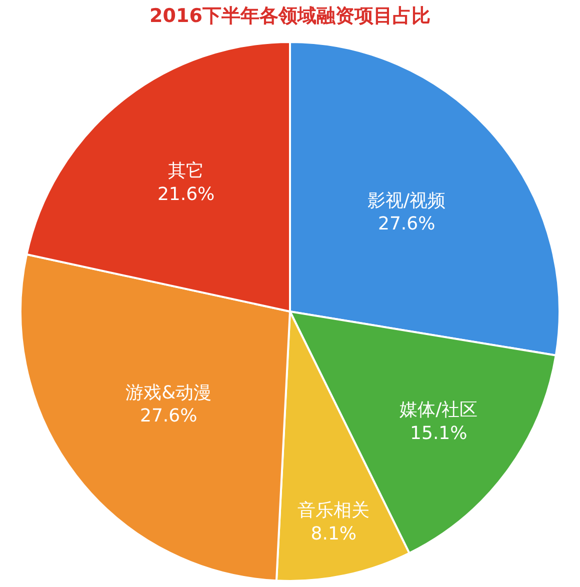  Describe the element at coordinates (334, 511) in the screenshot. I see `slice-label: 音乐相关` at that location.